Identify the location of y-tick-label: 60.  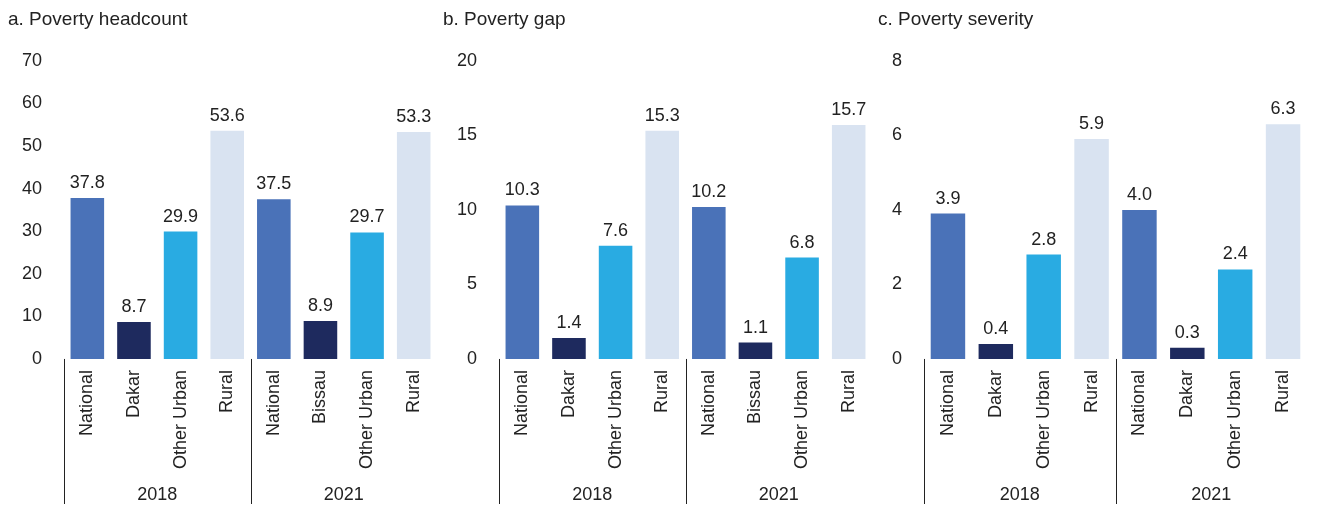
(32, 102).